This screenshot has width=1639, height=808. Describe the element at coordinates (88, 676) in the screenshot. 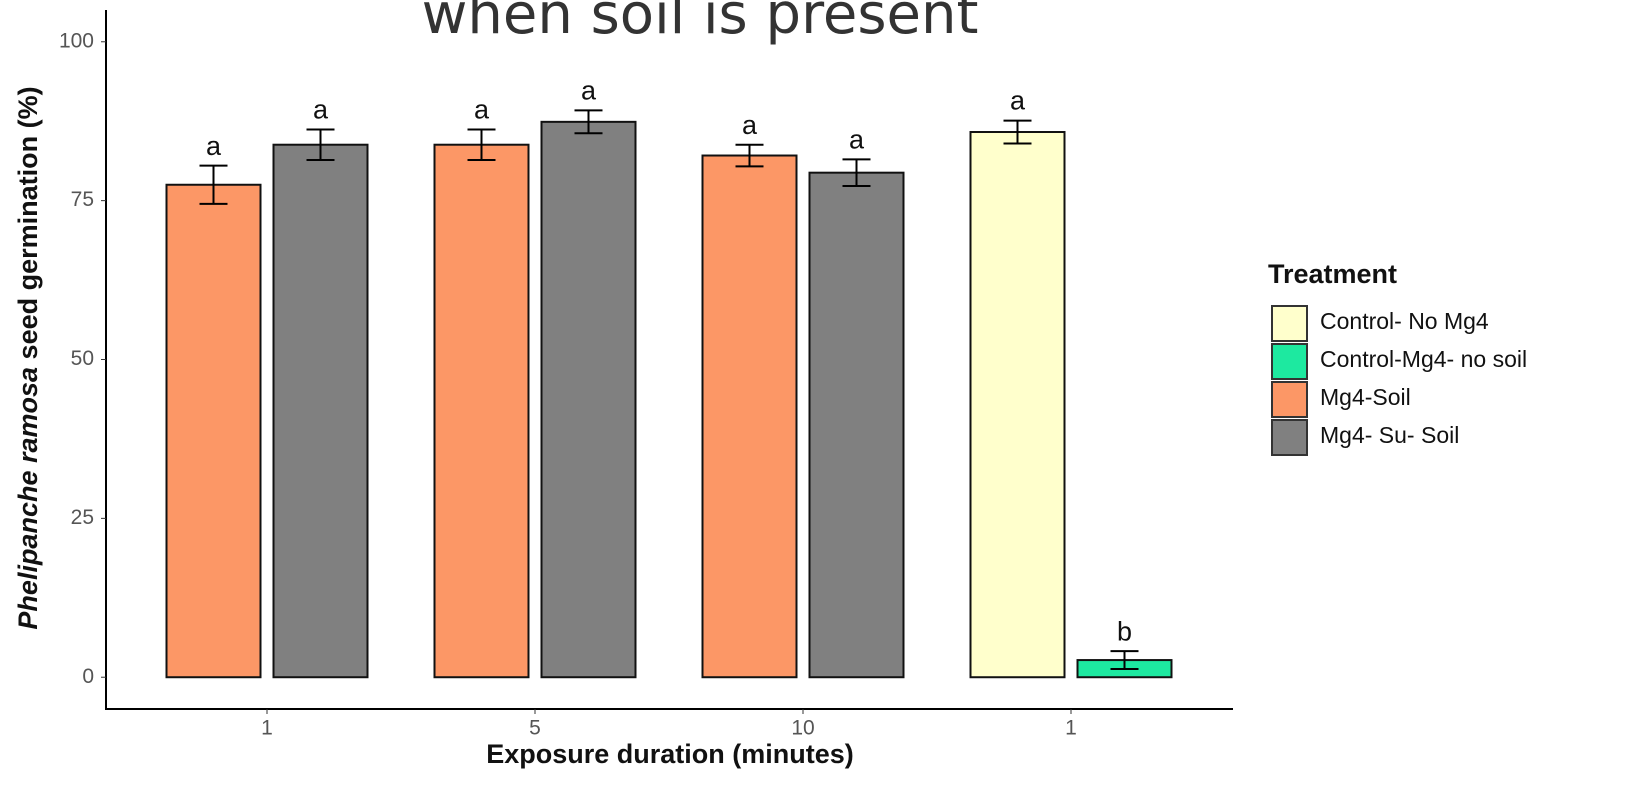

I see `y-tick-label: 0` at that location.